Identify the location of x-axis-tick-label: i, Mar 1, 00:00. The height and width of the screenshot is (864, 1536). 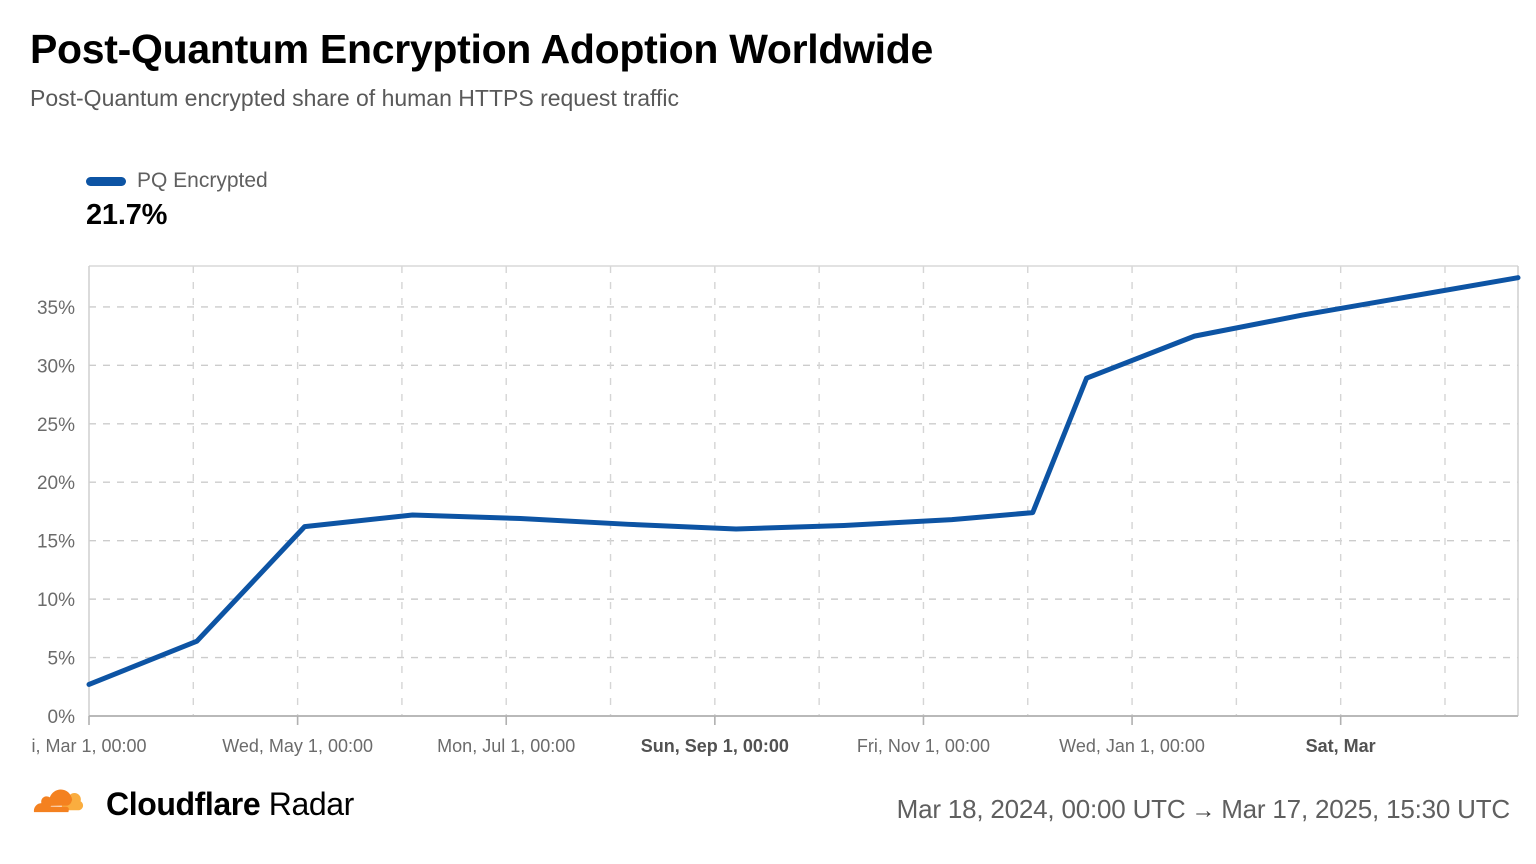
(88, 746).